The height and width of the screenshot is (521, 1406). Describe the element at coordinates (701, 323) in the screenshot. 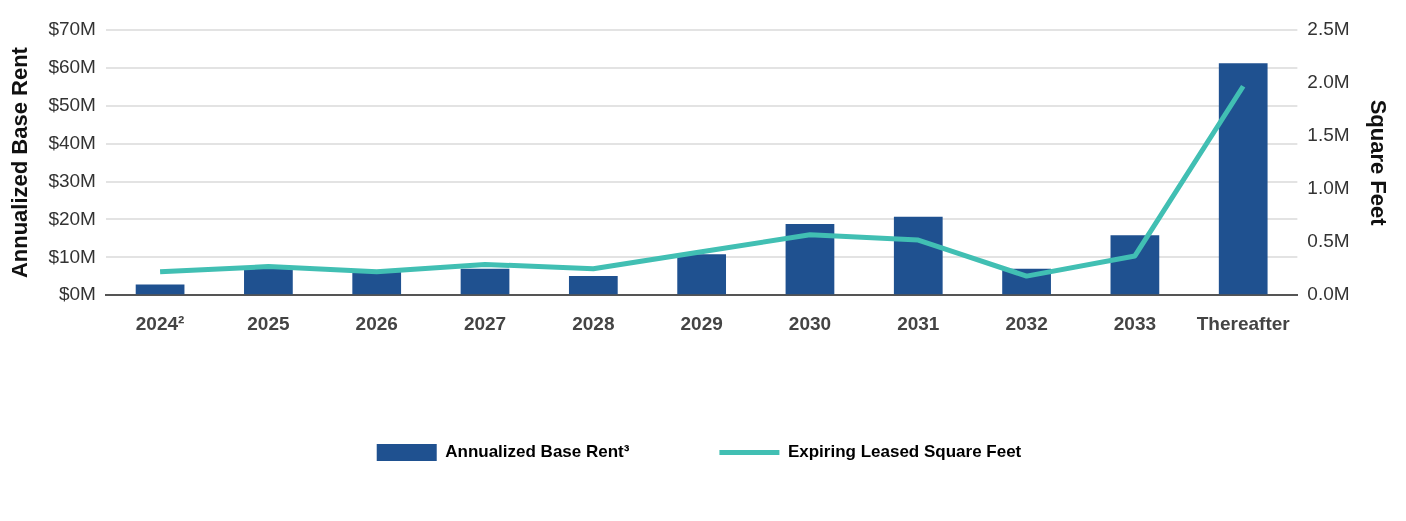

I see `x-tick-label: 2029` at that location.